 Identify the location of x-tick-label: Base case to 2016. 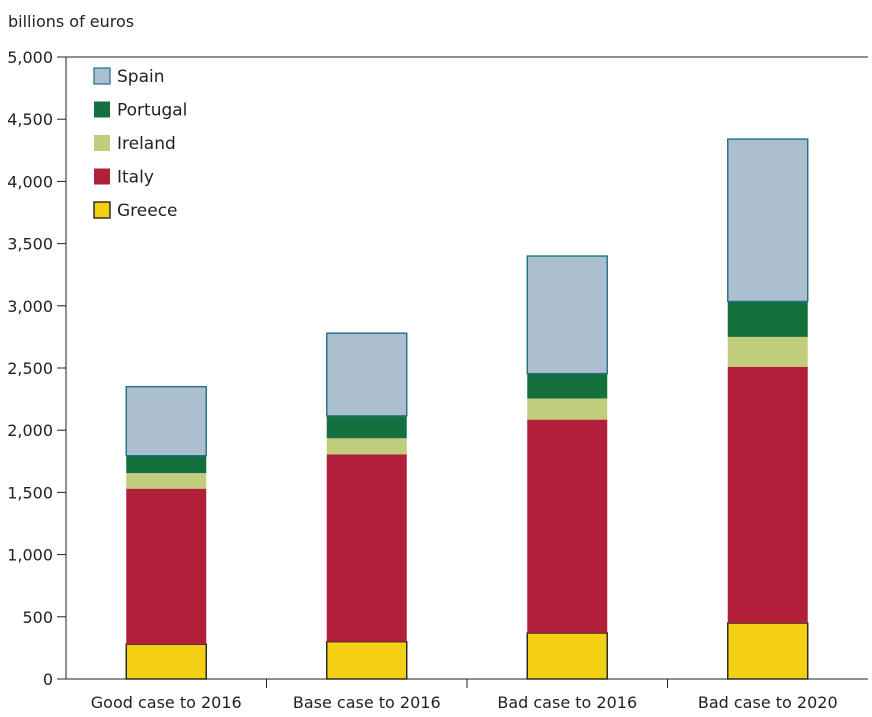
(367, 702).